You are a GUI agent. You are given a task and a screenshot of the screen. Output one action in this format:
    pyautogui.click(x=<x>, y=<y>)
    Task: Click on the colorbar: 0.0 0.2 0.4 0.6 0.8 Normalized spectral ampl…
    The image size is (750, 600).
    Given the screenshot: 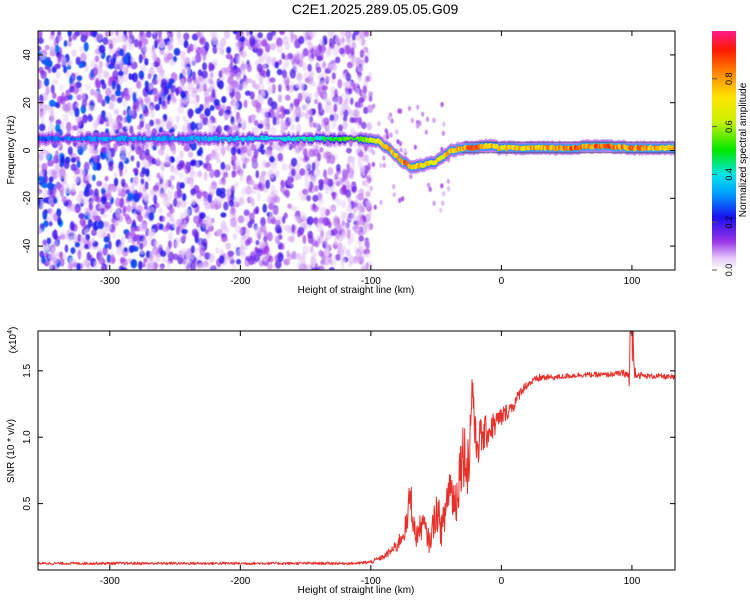 What is the action you would take?
    pyautogui.click(x=730, y=153)
    